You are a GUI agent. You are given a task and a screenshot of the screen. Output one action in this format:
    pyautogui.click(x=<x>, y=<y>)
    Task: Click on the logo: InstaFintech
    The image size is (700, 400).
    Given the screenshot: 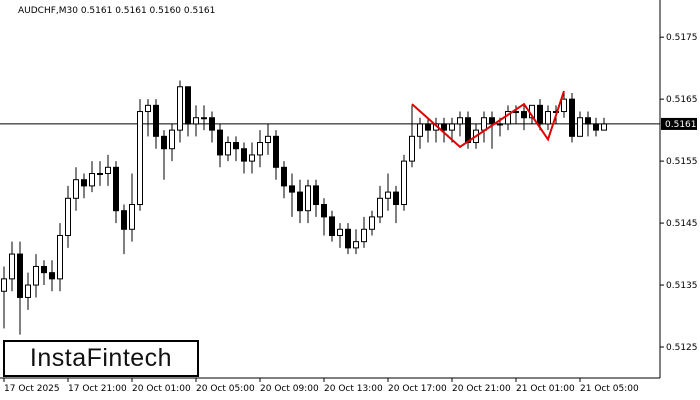 What is the action you would take?
    pyautogui.click(x=101, y=358)
    